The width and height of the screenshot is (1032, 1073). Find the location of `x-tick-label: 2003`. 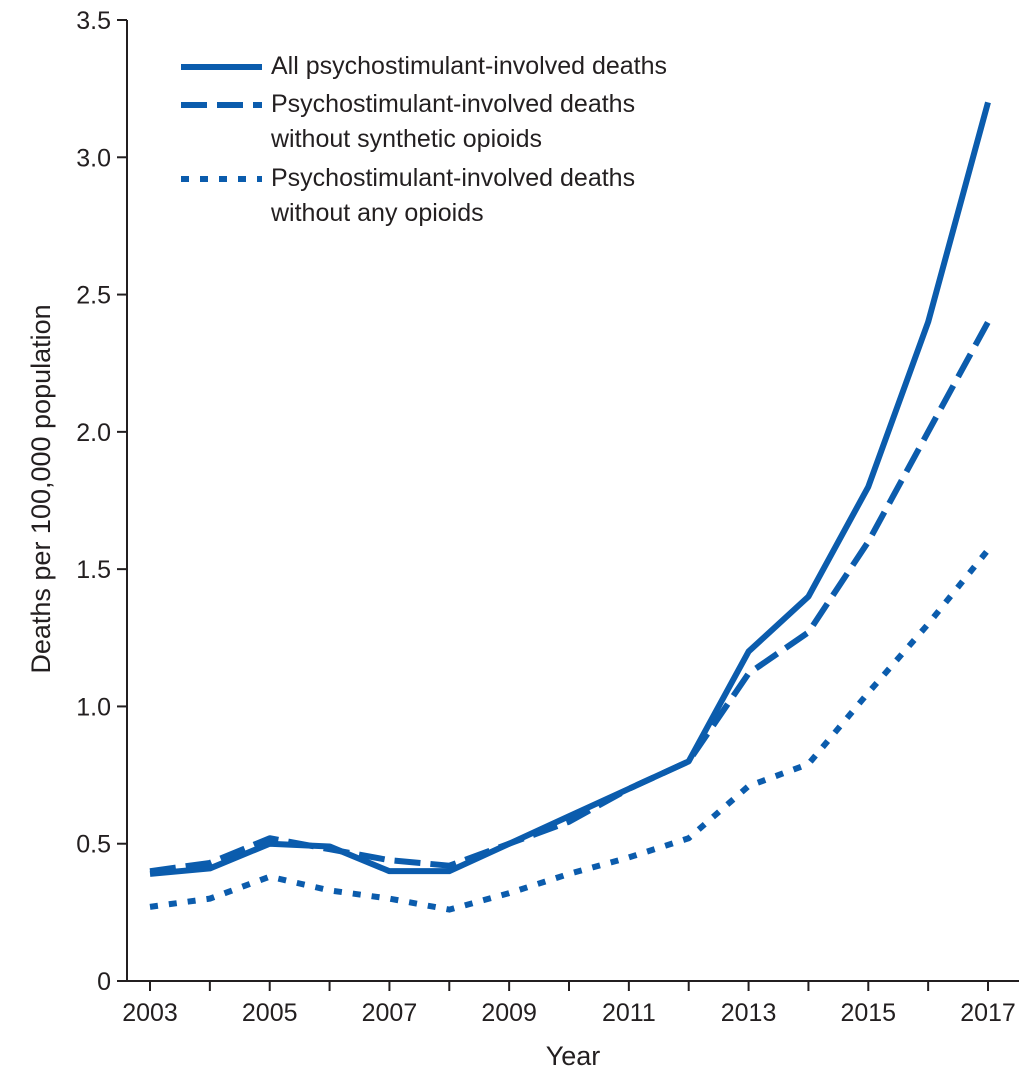

x-tick-label: 2003 is located at coordinates (150, 1013).